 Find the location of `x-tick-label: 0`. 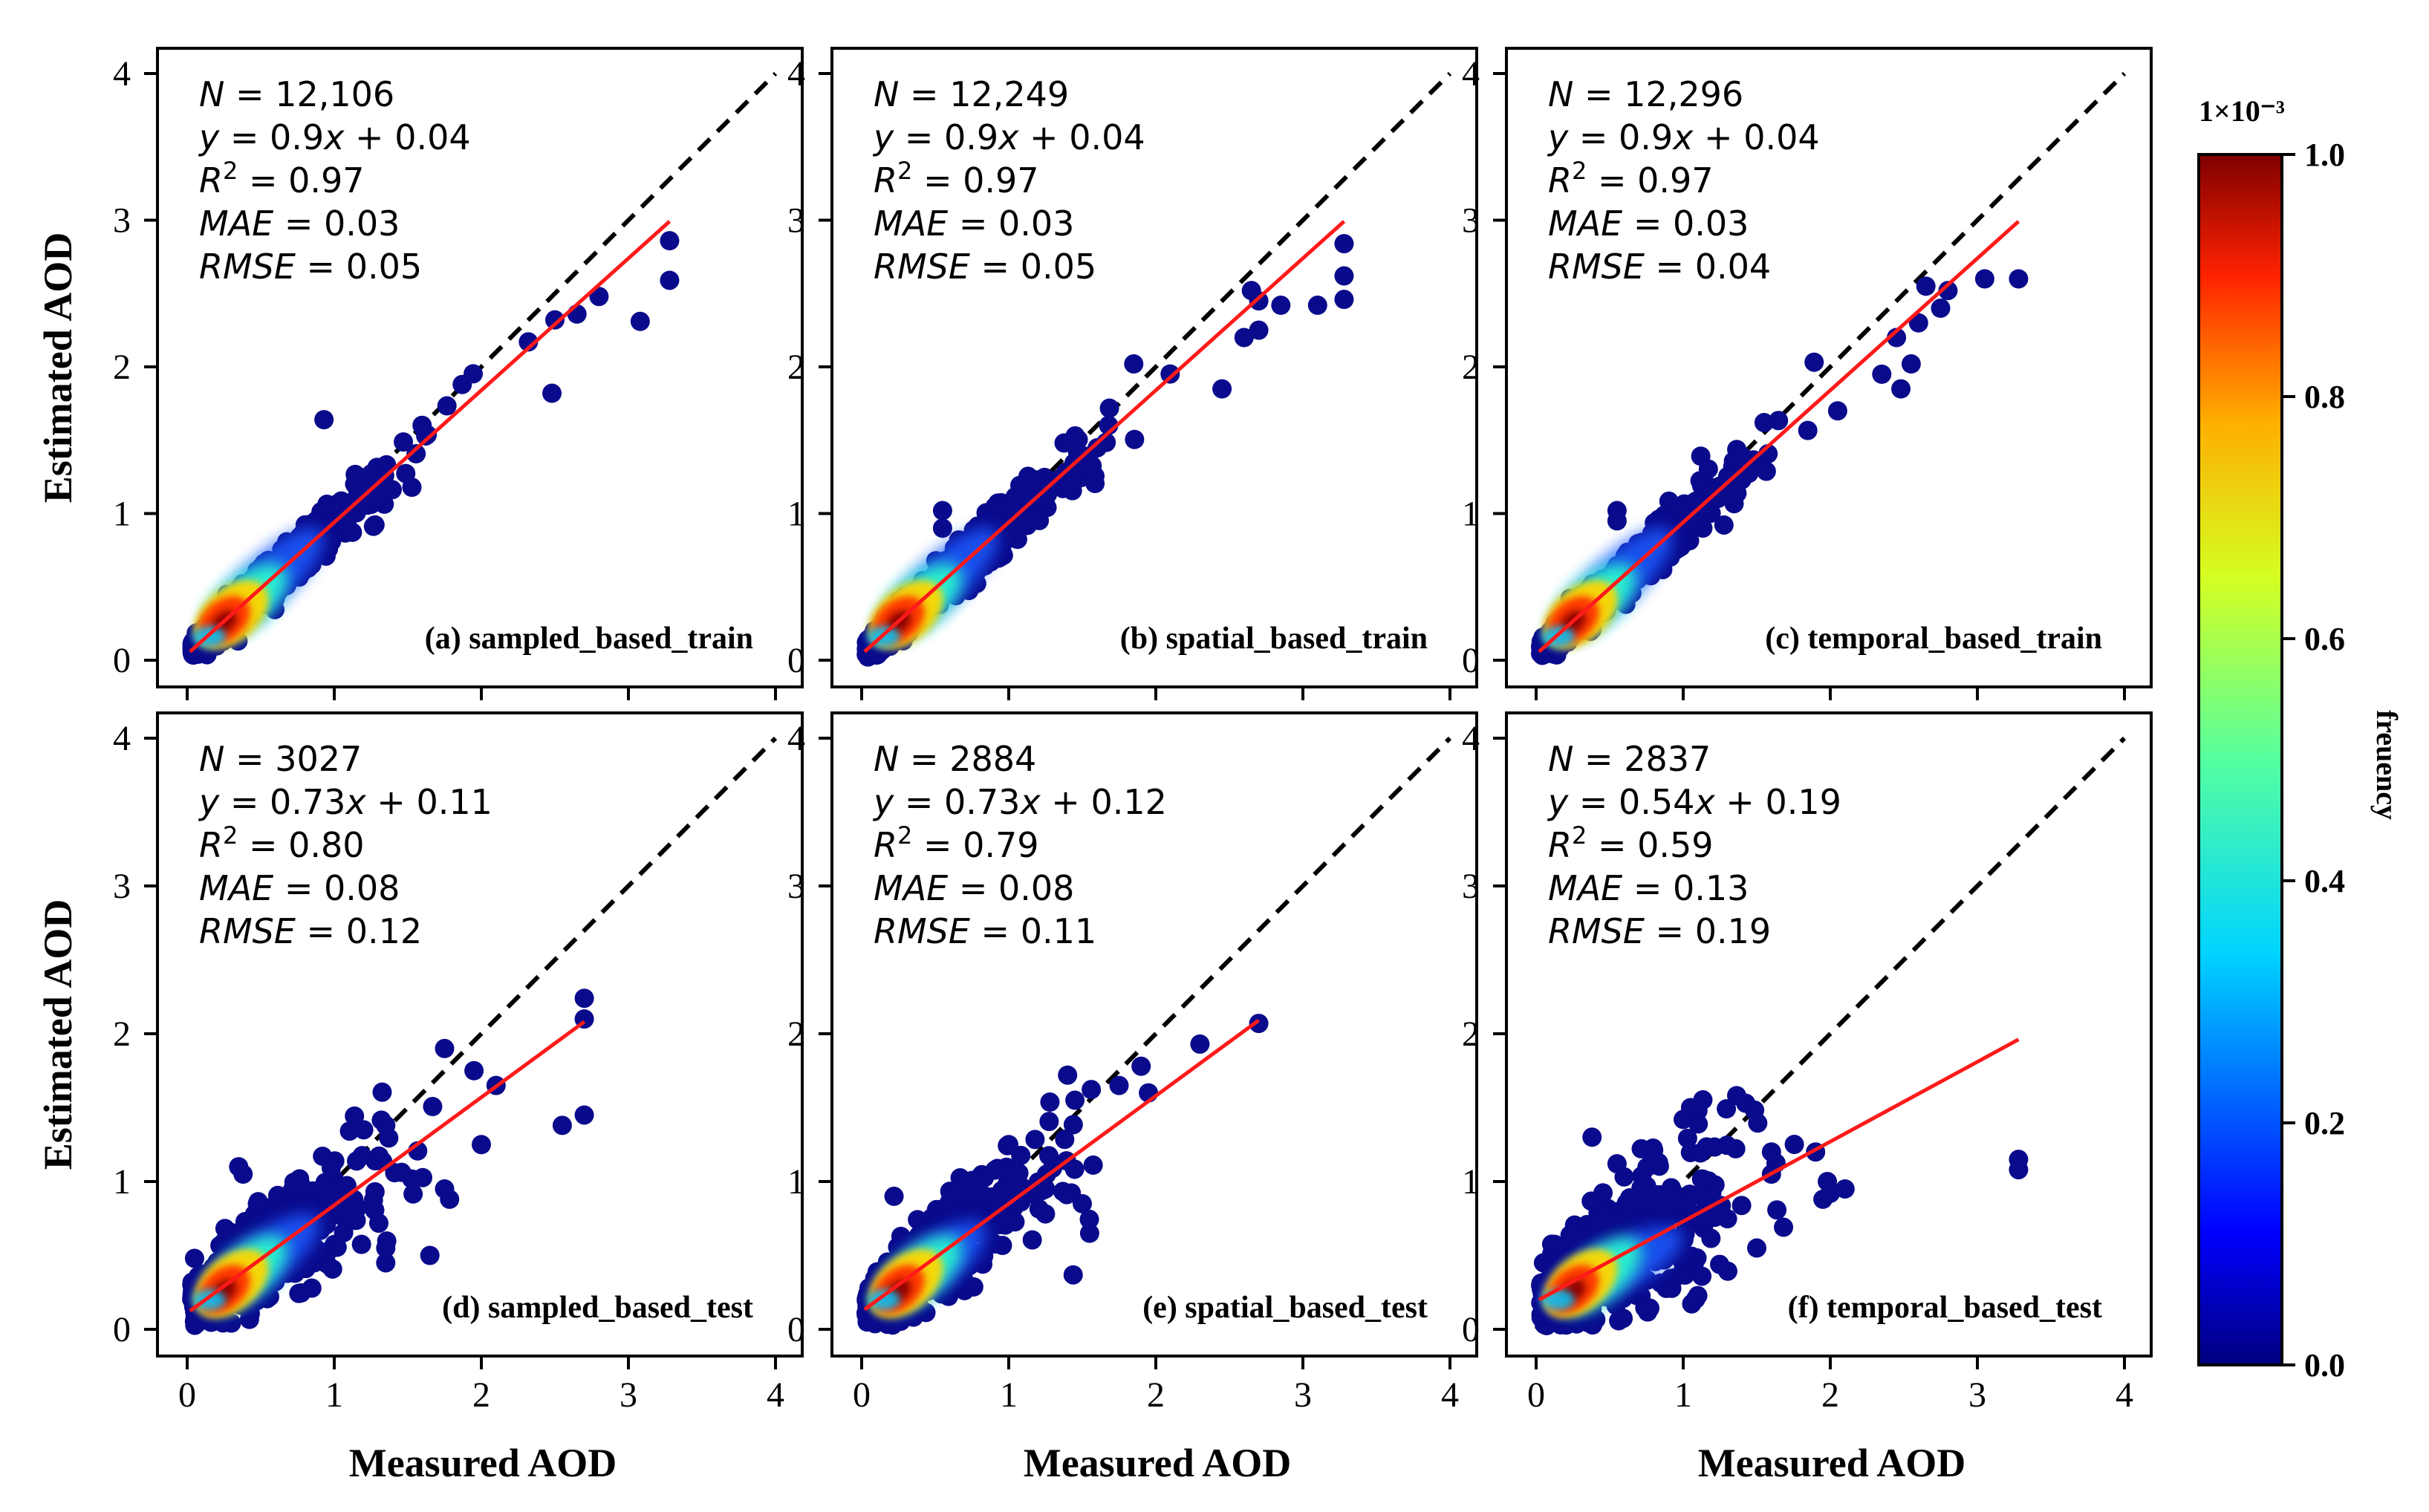

x-tick-label: 0 is located at coordinates (1536, 1395).